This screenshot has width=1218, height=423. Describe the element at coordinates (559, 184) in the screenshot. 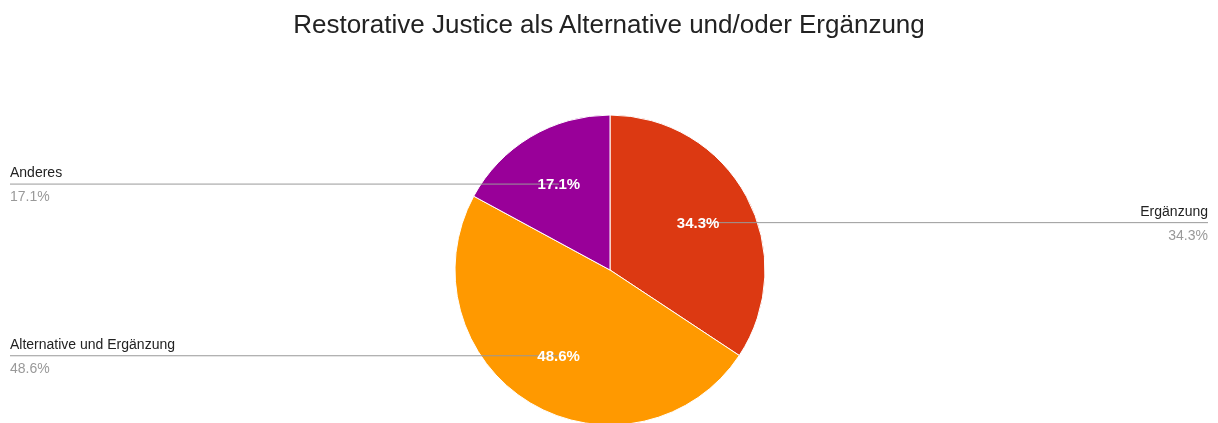

I see `data-label: 17.1%` at that location.